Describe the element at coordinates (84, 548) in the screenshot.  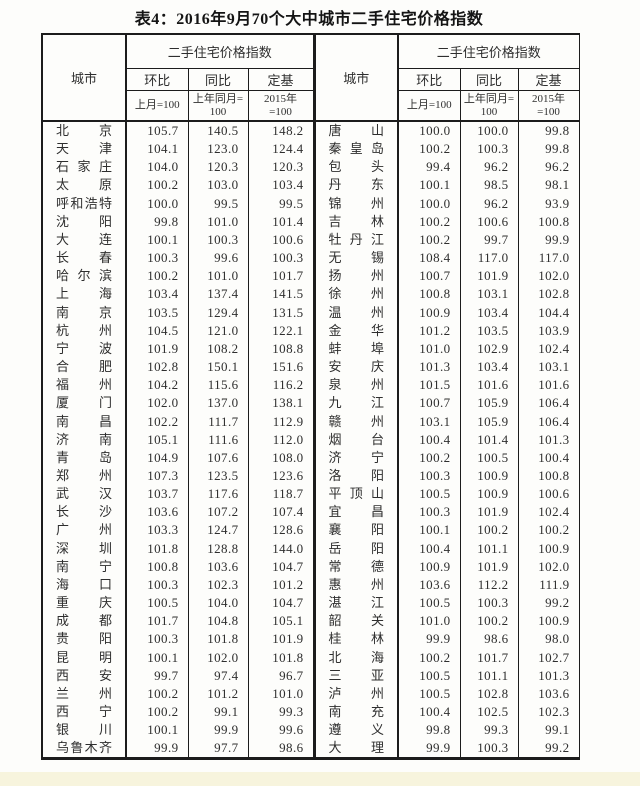
I see `city-name-left: 深圳` at that location.